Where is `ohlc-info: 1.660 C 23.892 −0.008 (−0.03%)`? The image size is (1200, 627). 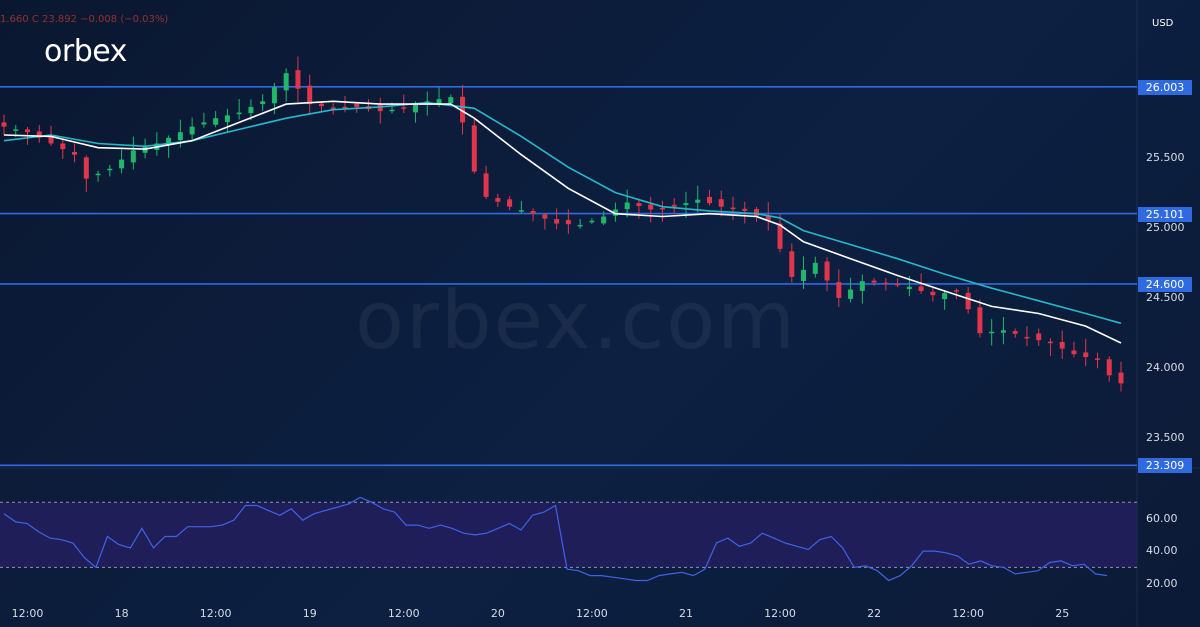
ohlc-info: 1.660 C 23.892 −0.008 (−0.03%) is located at coordinates (84, 19).